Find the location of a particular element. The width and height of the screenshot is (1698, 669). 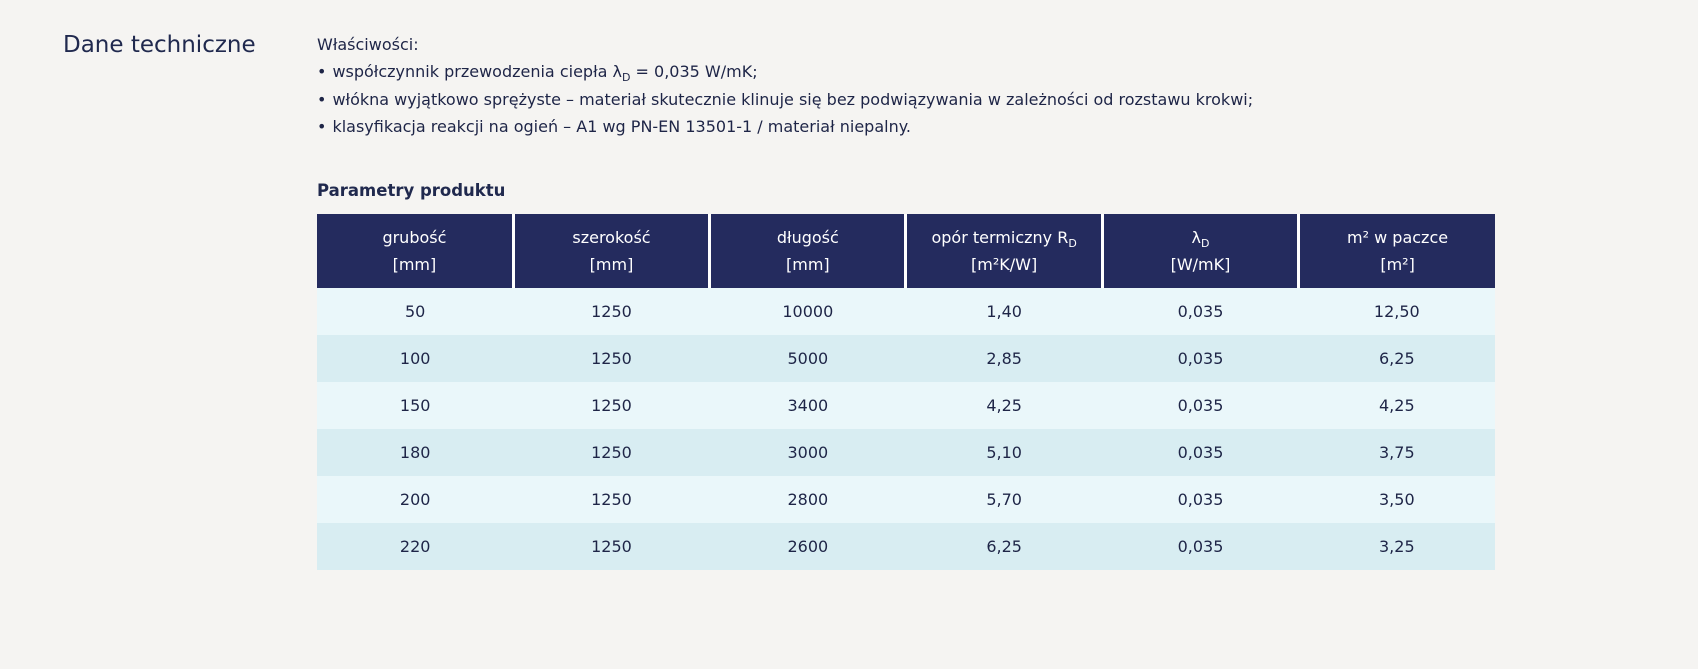

table-cell: 50 is located at coordinates (415, 311).